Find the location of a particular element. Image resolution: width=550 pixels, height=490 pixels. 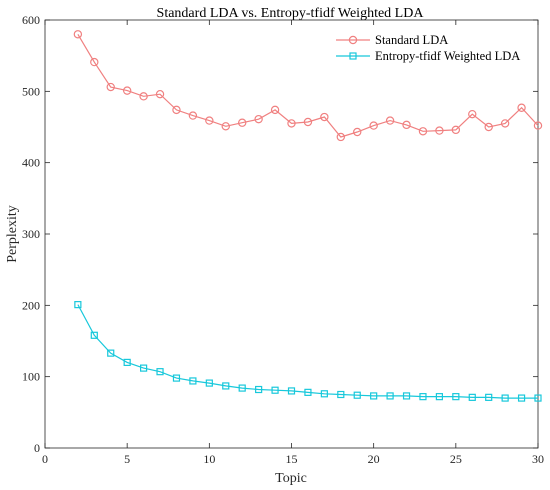

y-tick-label: 300 is located at coordinates (31, 234).